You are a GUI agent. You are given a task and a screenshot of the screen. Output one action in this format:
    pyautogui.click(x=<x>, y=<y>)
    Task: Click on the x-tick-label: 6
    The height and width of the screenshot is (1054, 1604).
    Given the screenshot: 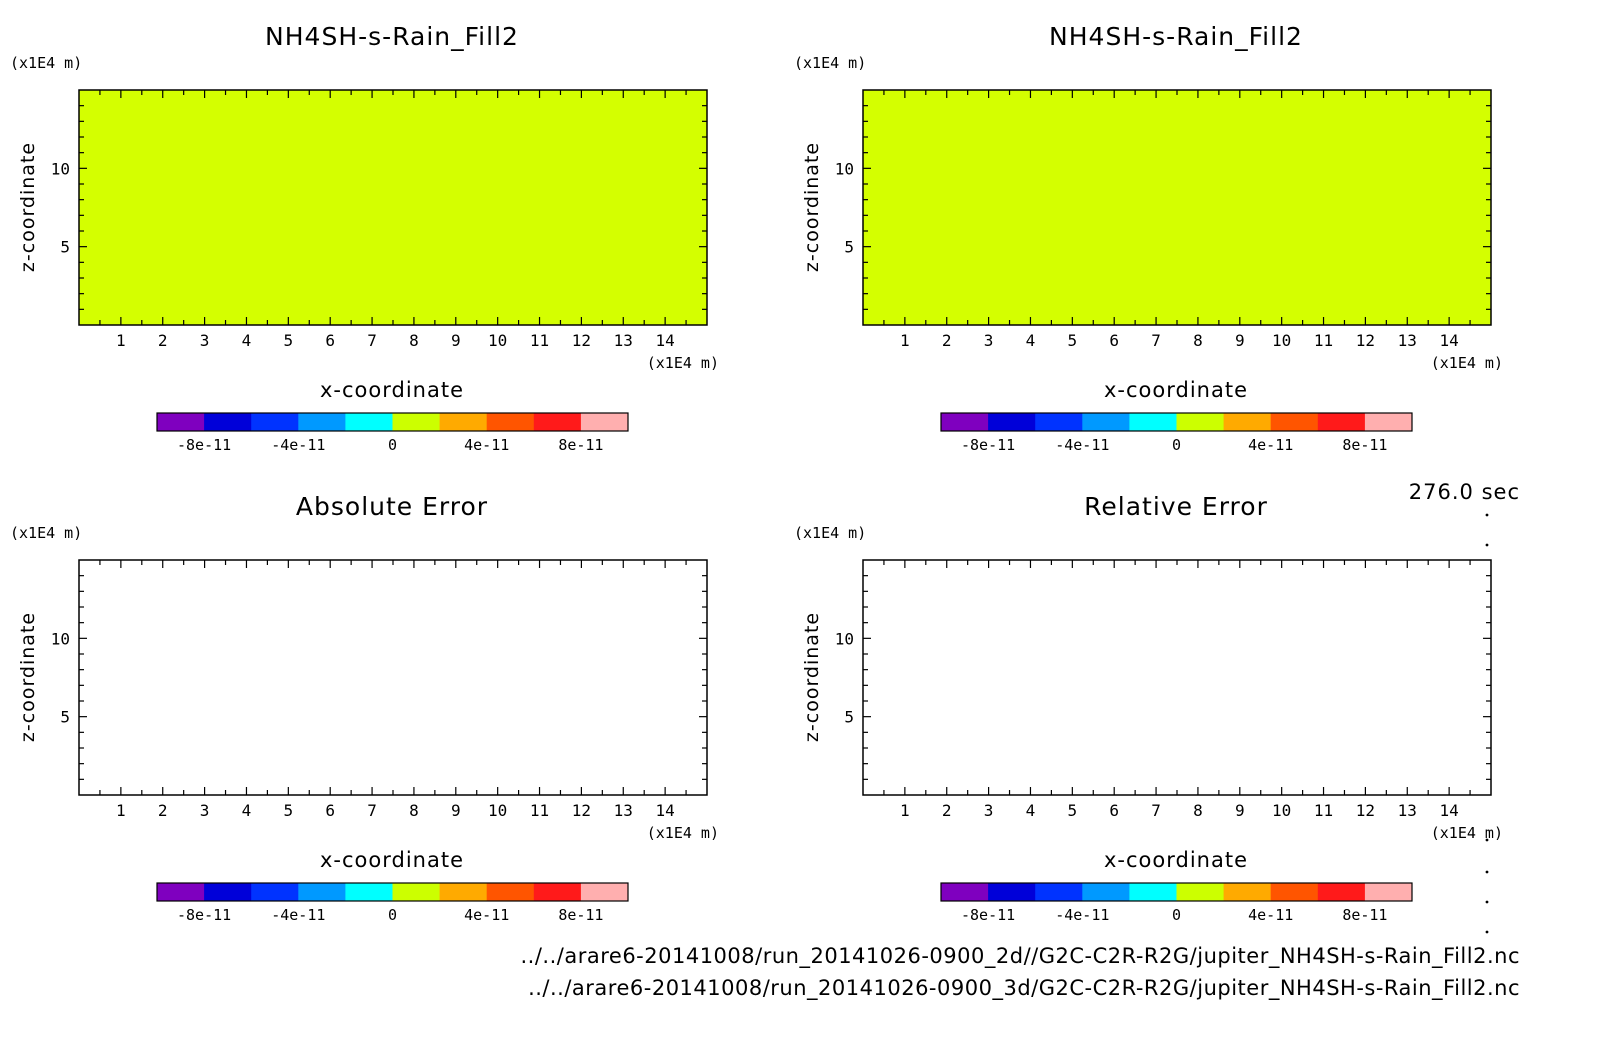 What is the action you would take?
    pyautogui.click(x=1114, y=810)
    